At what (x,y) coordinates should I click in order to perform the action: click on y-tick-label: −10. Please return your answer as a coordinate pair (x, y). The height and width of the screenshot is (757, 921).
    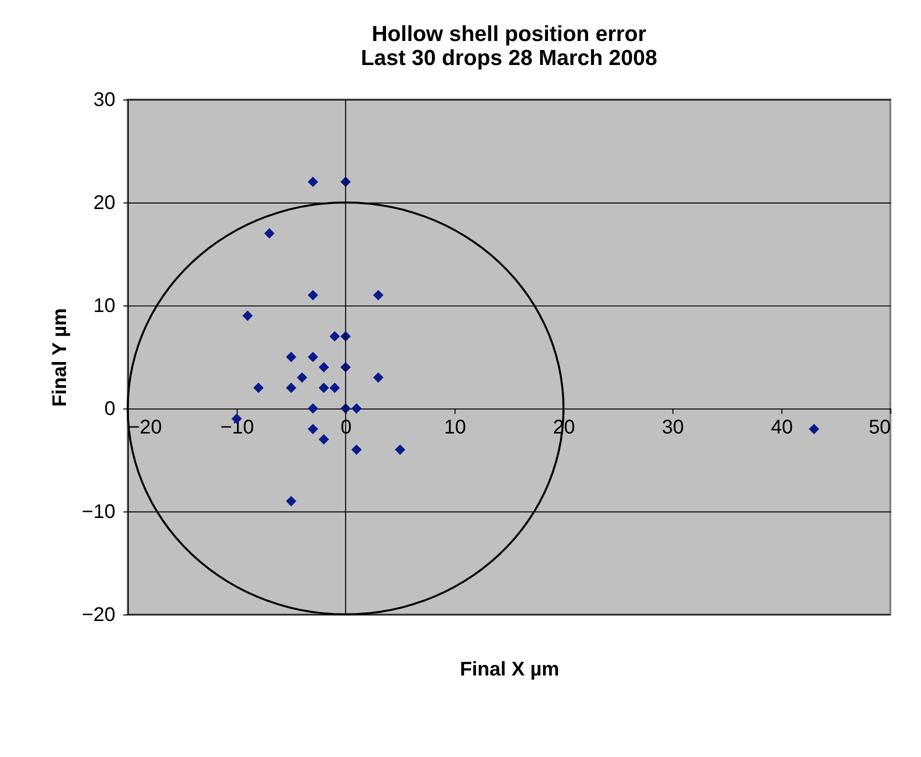
    Looking at the image, I should click on (99, 511).